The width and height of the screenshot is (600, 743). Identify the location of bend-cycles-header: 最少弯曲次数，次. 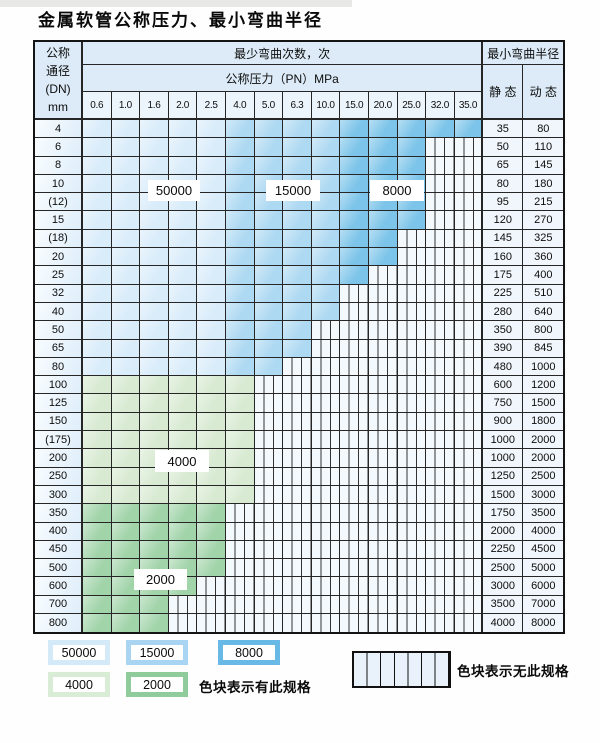
(283, 53).